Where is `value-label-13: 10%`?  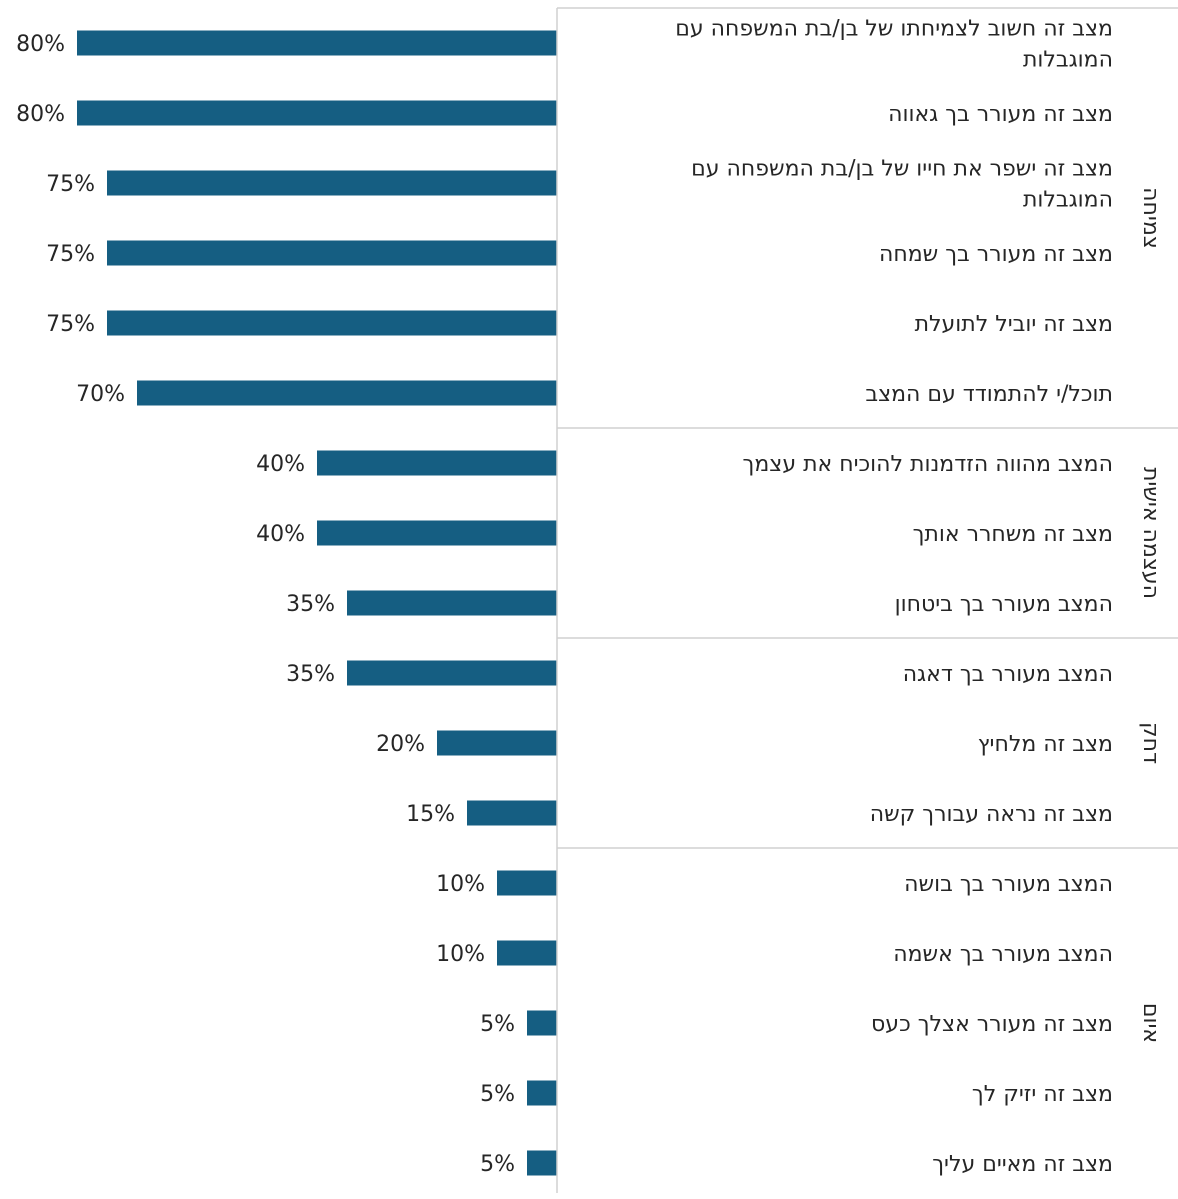 value-label-13: 10% is located at coordinates (460, 954).